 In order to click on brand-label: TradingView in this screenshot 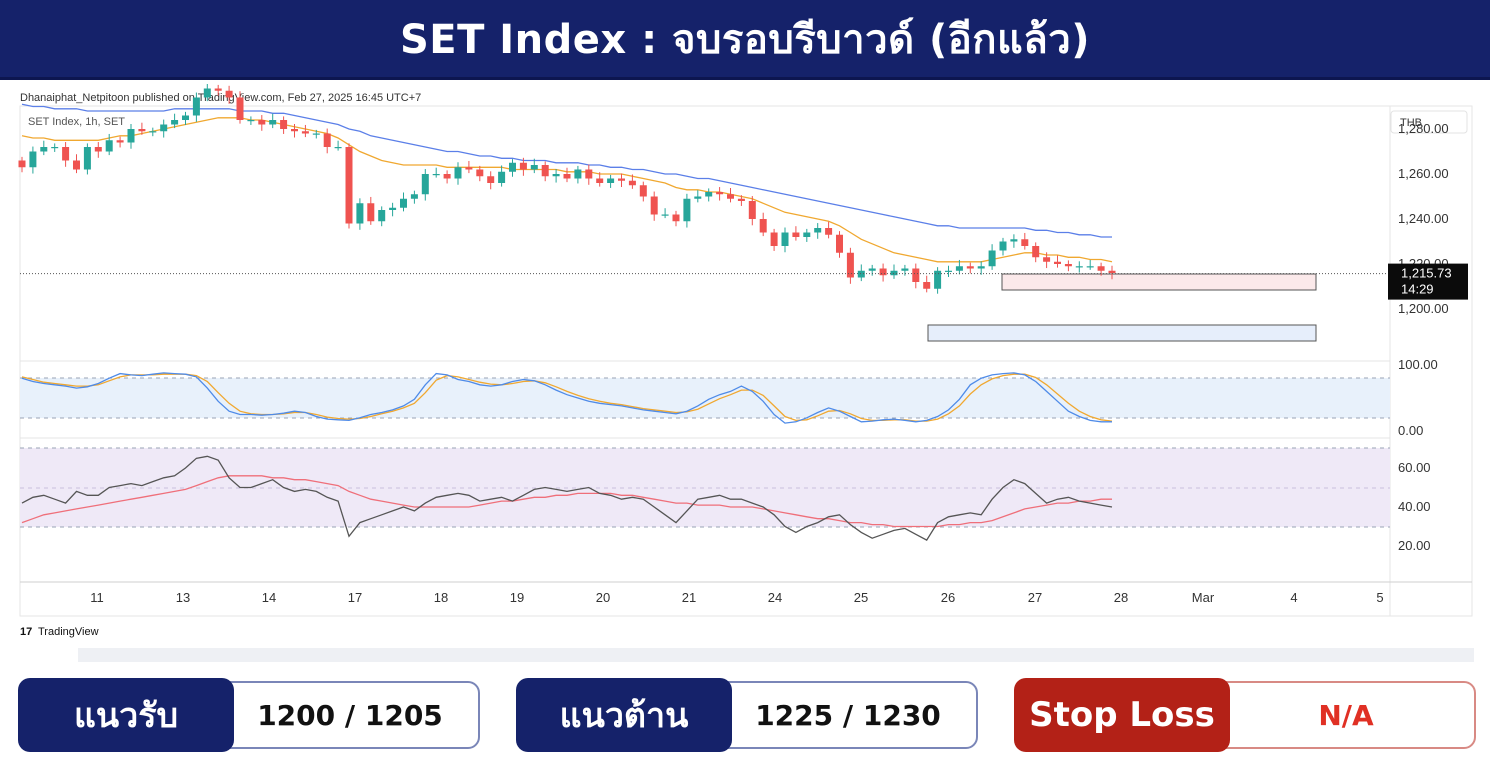, I will do `click(68, 632)`.